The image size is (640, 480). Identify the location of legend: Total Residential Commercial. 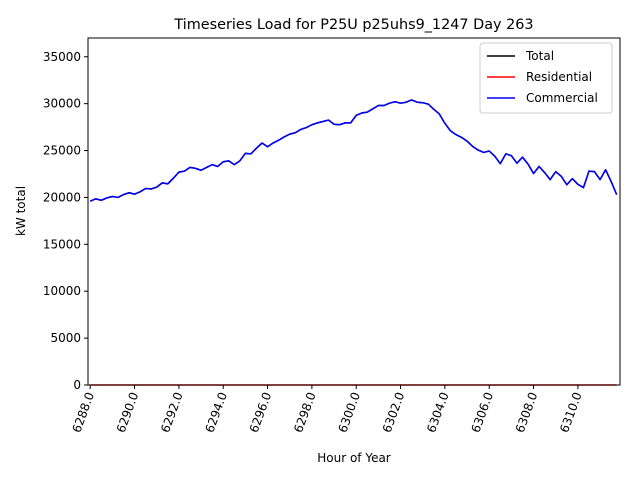
(546, 78).